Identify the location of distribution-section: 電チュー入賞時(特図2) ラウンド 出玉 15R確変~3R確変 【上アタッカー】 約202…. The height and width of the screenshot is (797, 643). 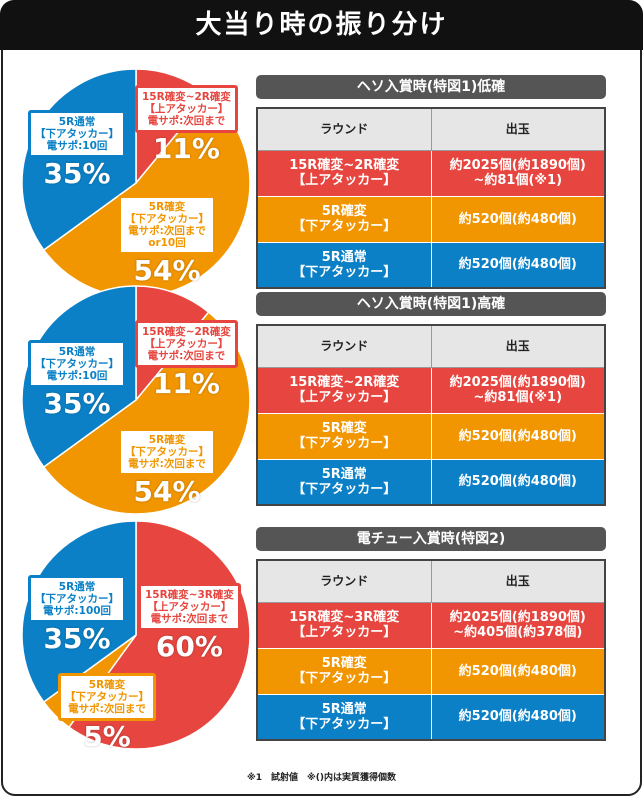
(431, 634).